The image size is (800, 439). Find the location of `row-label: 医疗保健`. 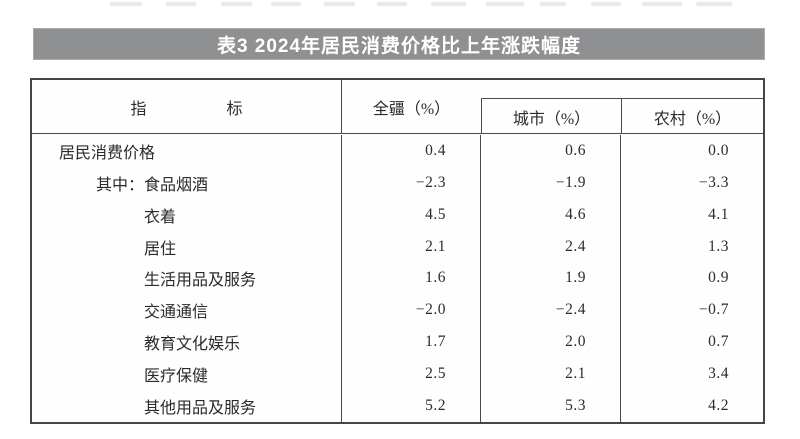

row-label: 医疗保健 is located at coordinates (187, 374).